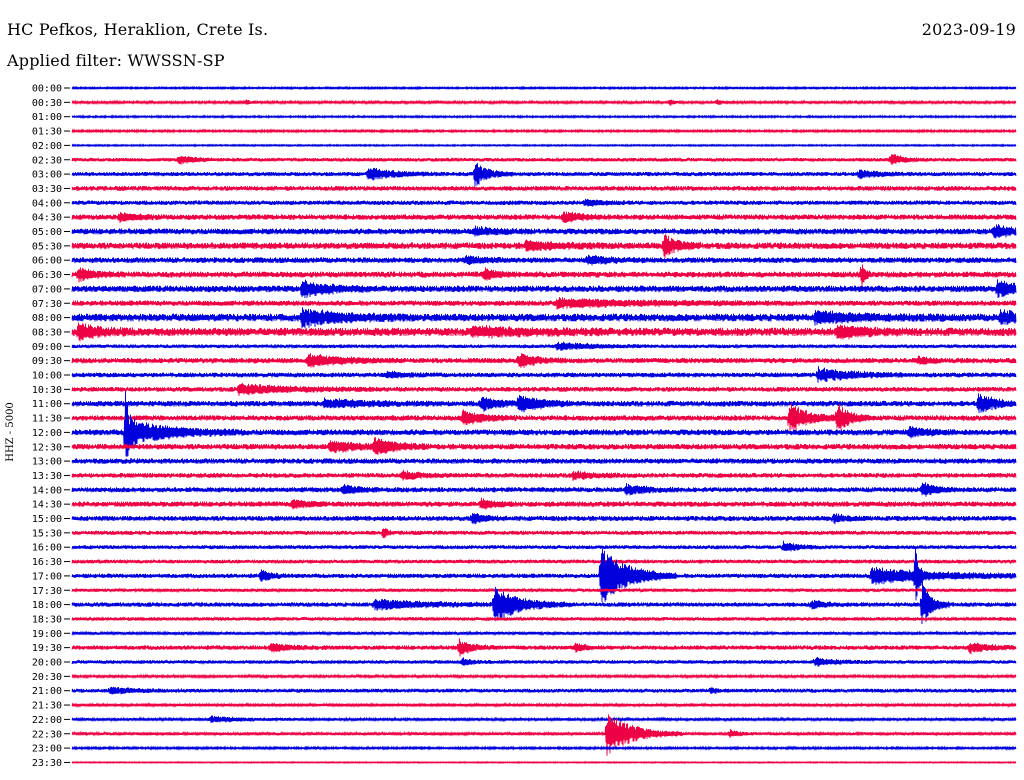 The image size is (1024, 780). What do you see at coordinates (47, 232) in the screenshot?
I see `row-time-label: 05:00` at bounding box center [47, 232].